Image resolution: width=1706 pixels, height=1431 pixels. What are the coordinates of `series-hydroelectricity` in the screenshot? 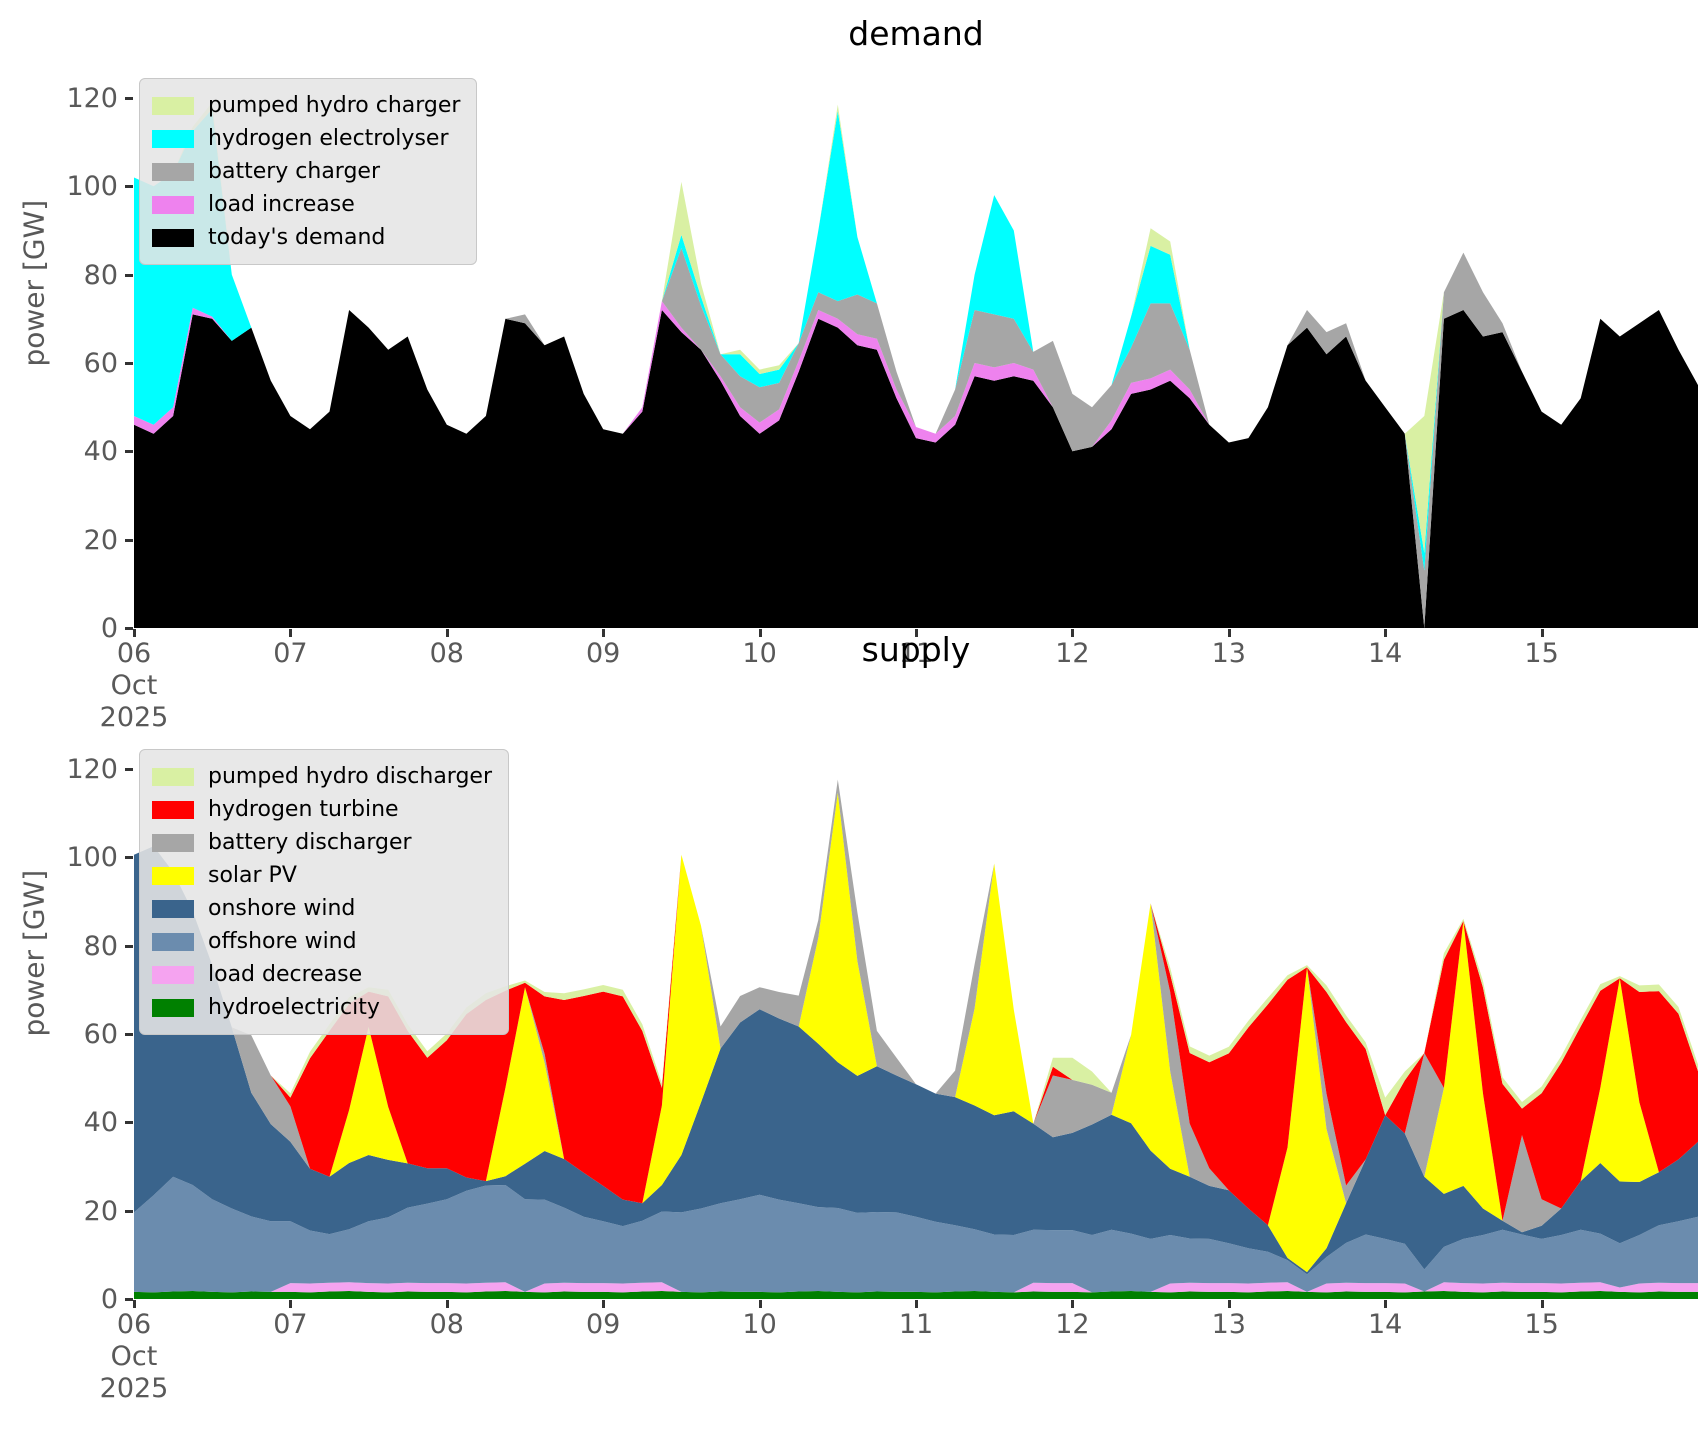 It's located at (916, 1295).